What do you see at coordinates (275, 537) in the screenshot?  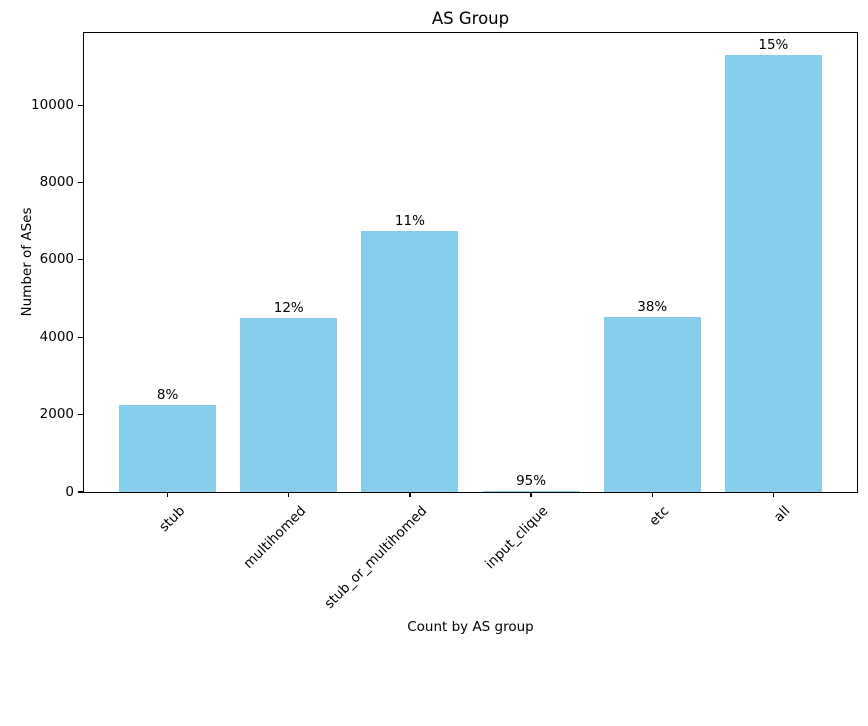 I see `x-tick-label: multihomed` at bounding box center [275, 537].